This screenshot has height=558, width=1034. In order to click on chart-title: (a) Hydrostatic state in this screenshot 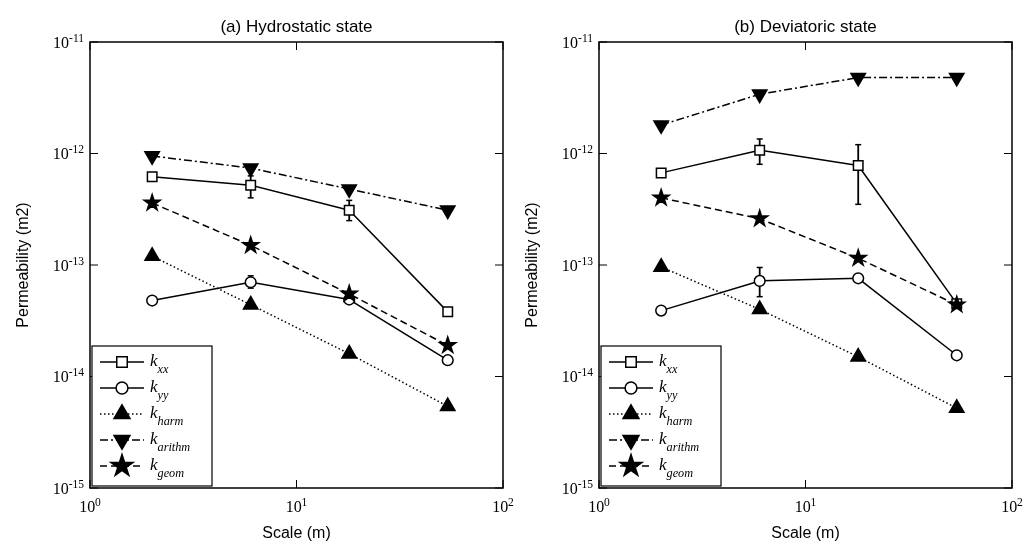, I will do `click(296, 26)`.